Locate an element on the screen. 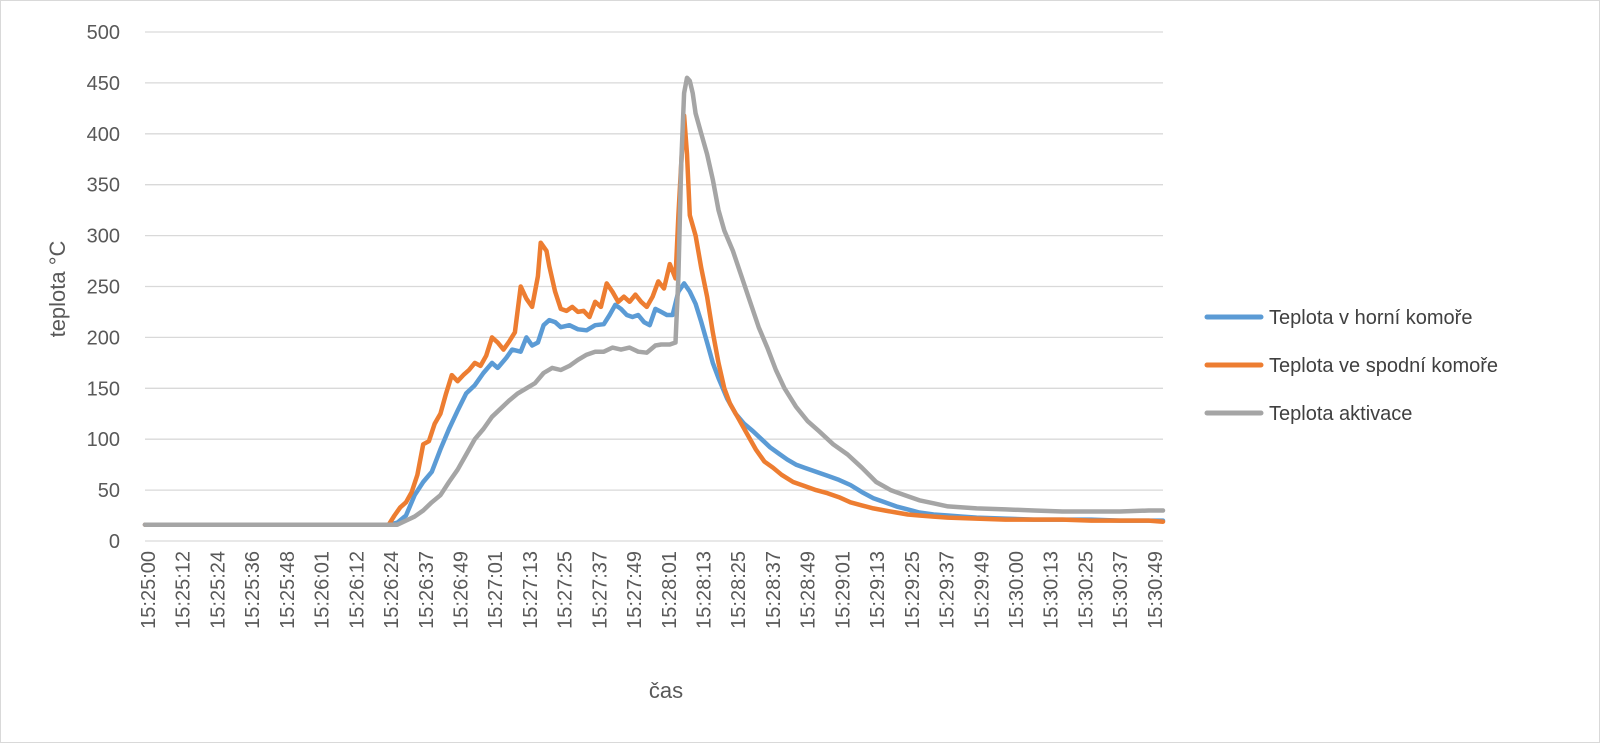 The height and width of the screenshot is (744, 1600). y-tick-label: 150 is located at coordinates (103, 389).